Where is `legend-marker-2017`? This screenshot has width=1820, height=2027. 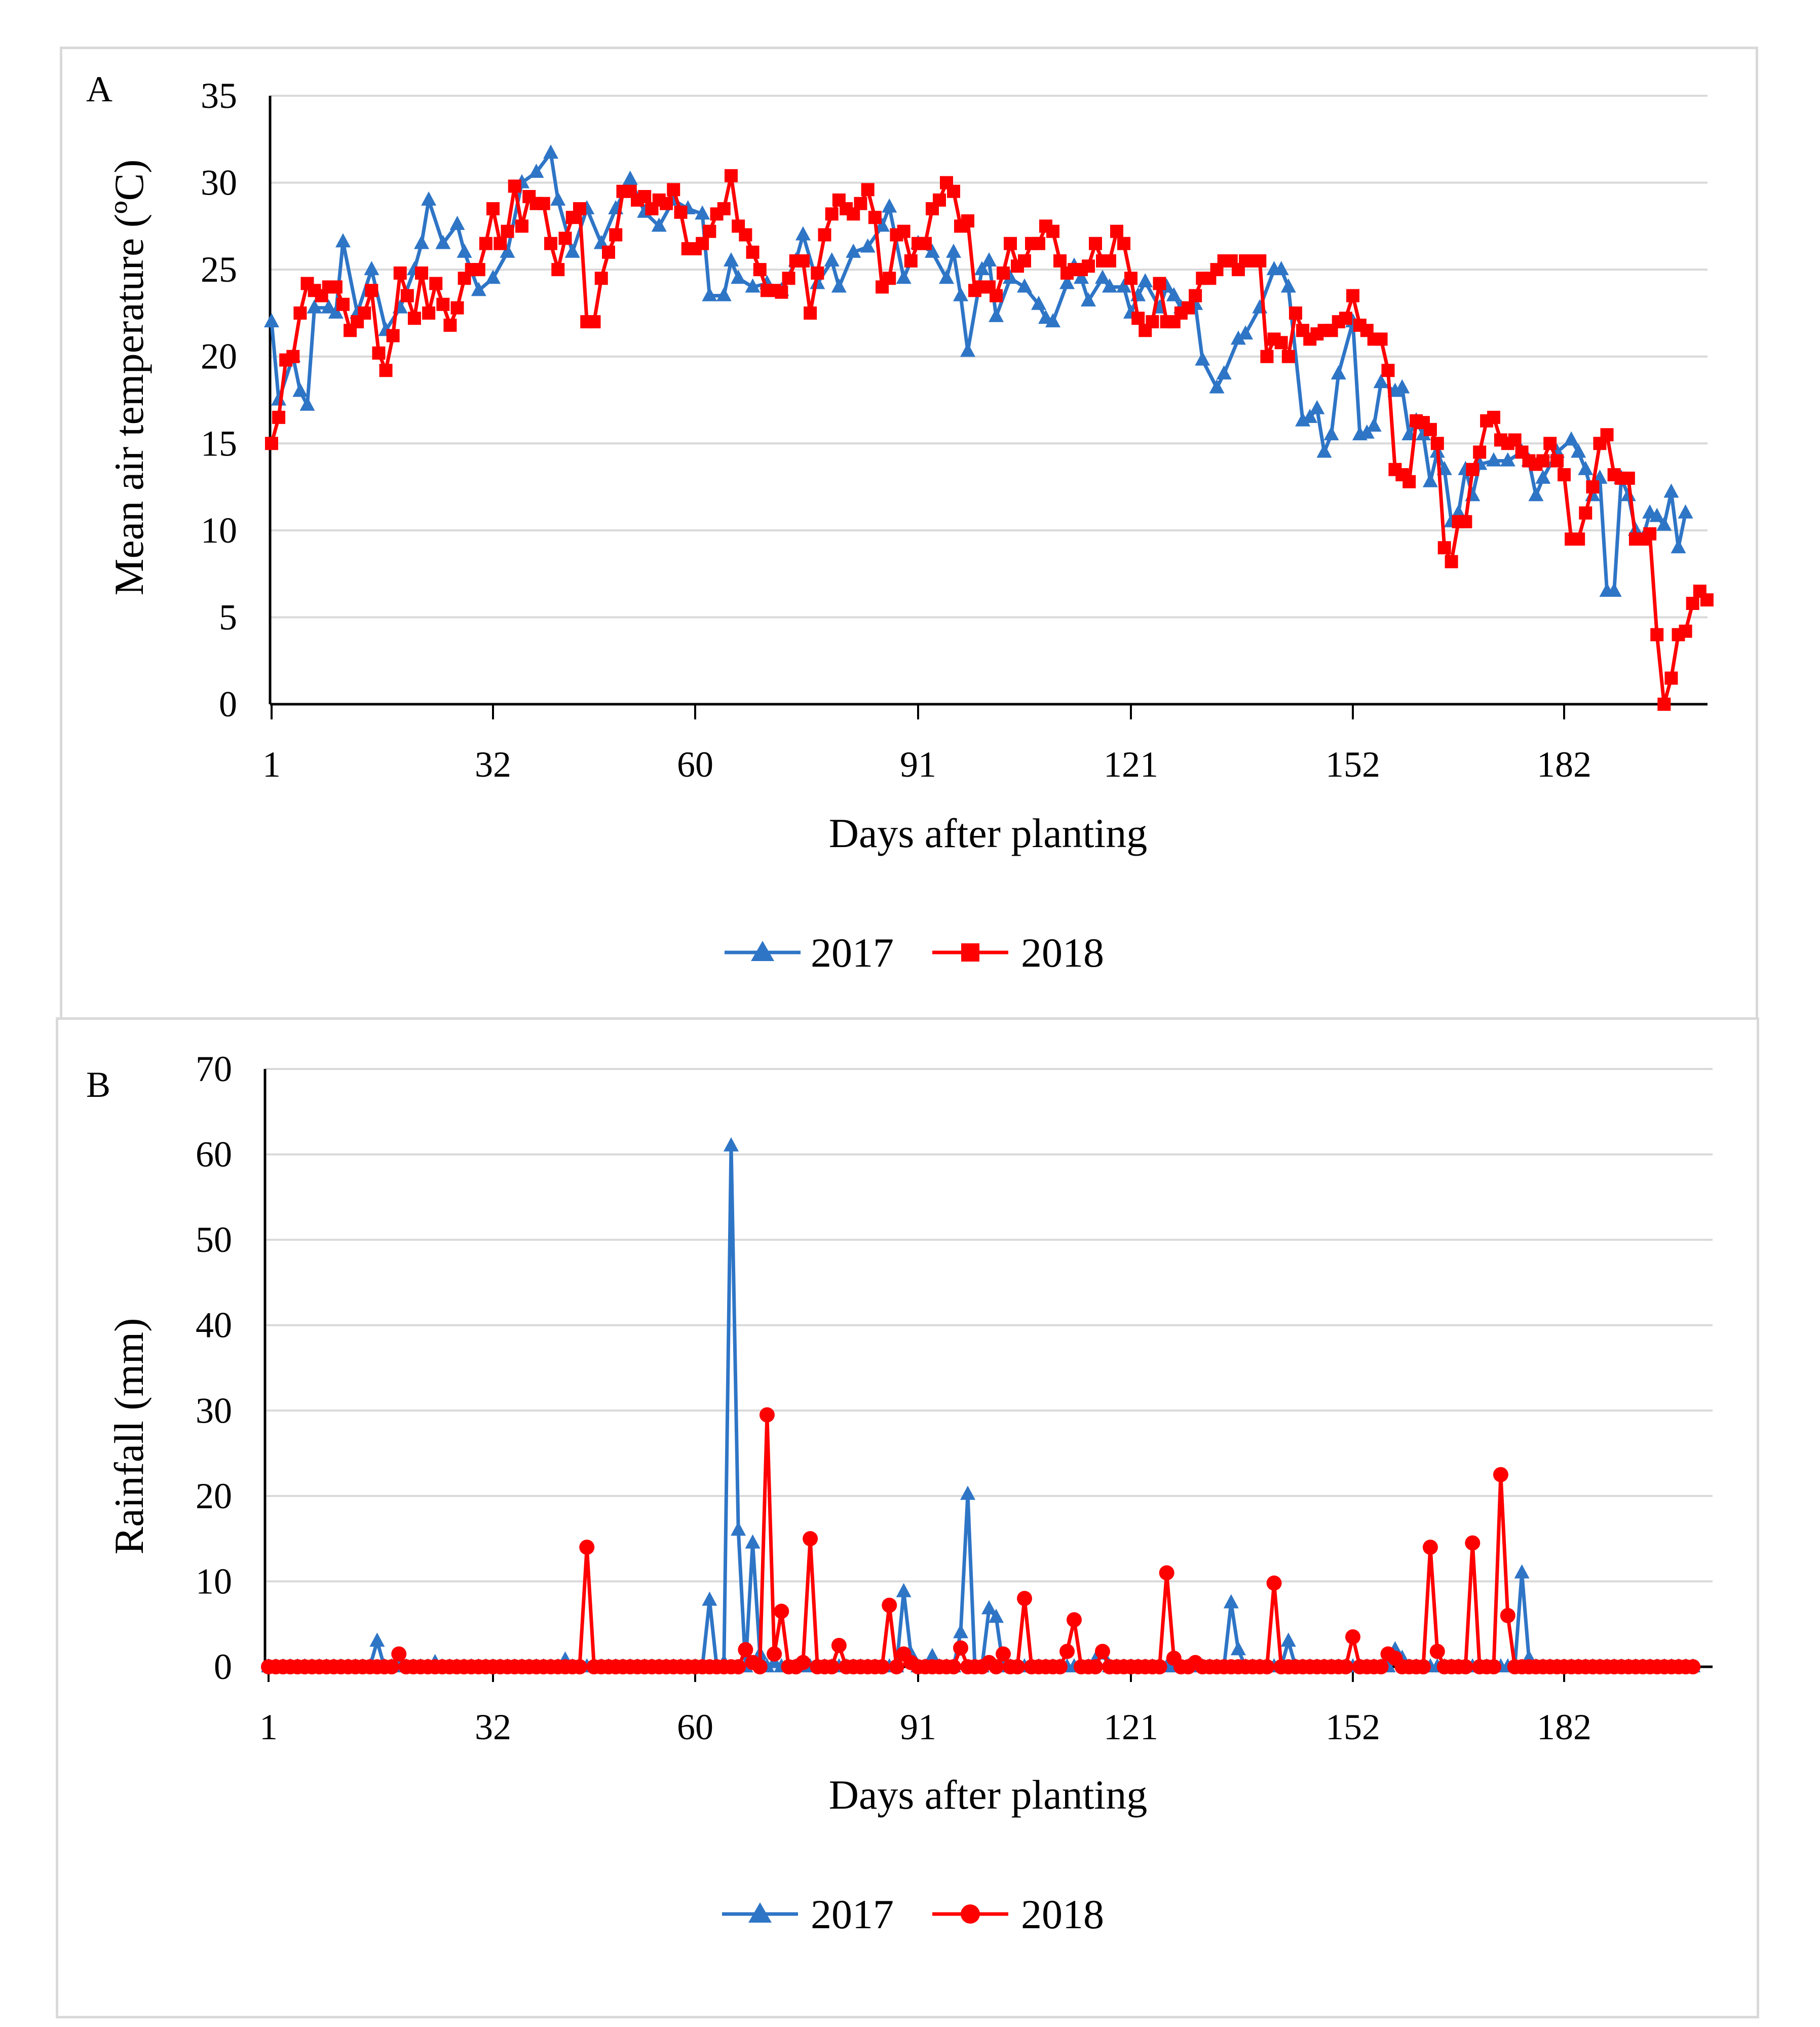 legend-marker-2017 is located at coordinates (762, 951).